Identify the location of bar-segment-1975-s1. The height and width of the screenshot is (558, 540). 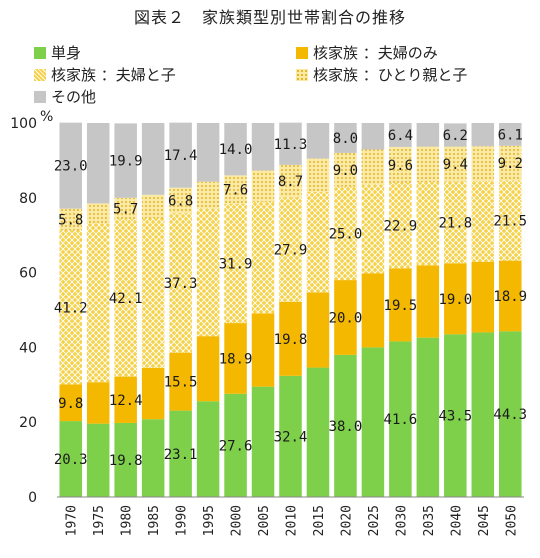
(98, 403).